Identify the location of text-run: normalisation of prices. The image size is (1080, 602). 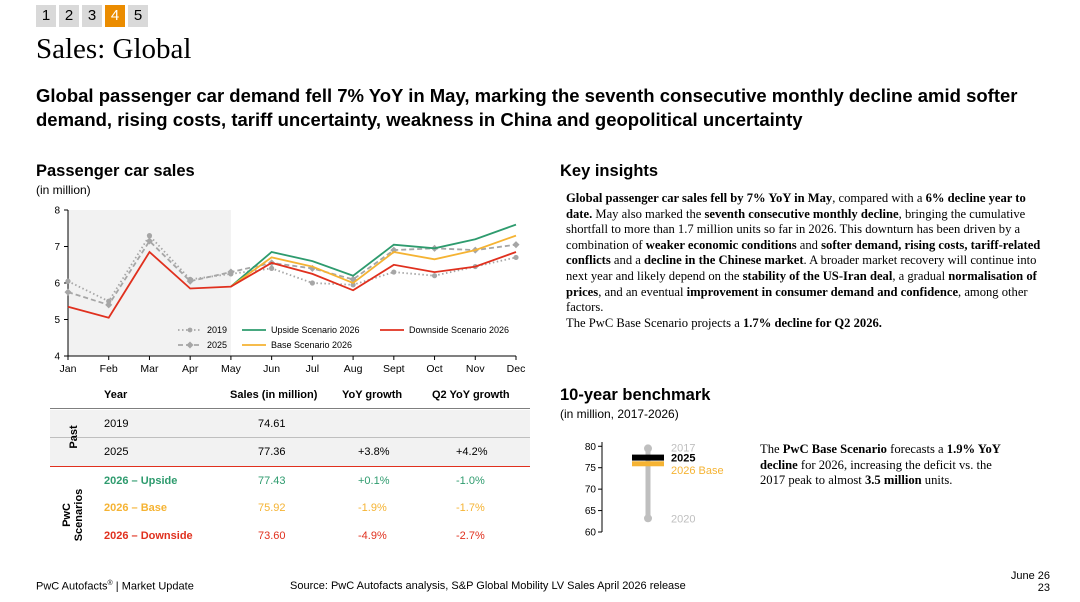
(801, 283).